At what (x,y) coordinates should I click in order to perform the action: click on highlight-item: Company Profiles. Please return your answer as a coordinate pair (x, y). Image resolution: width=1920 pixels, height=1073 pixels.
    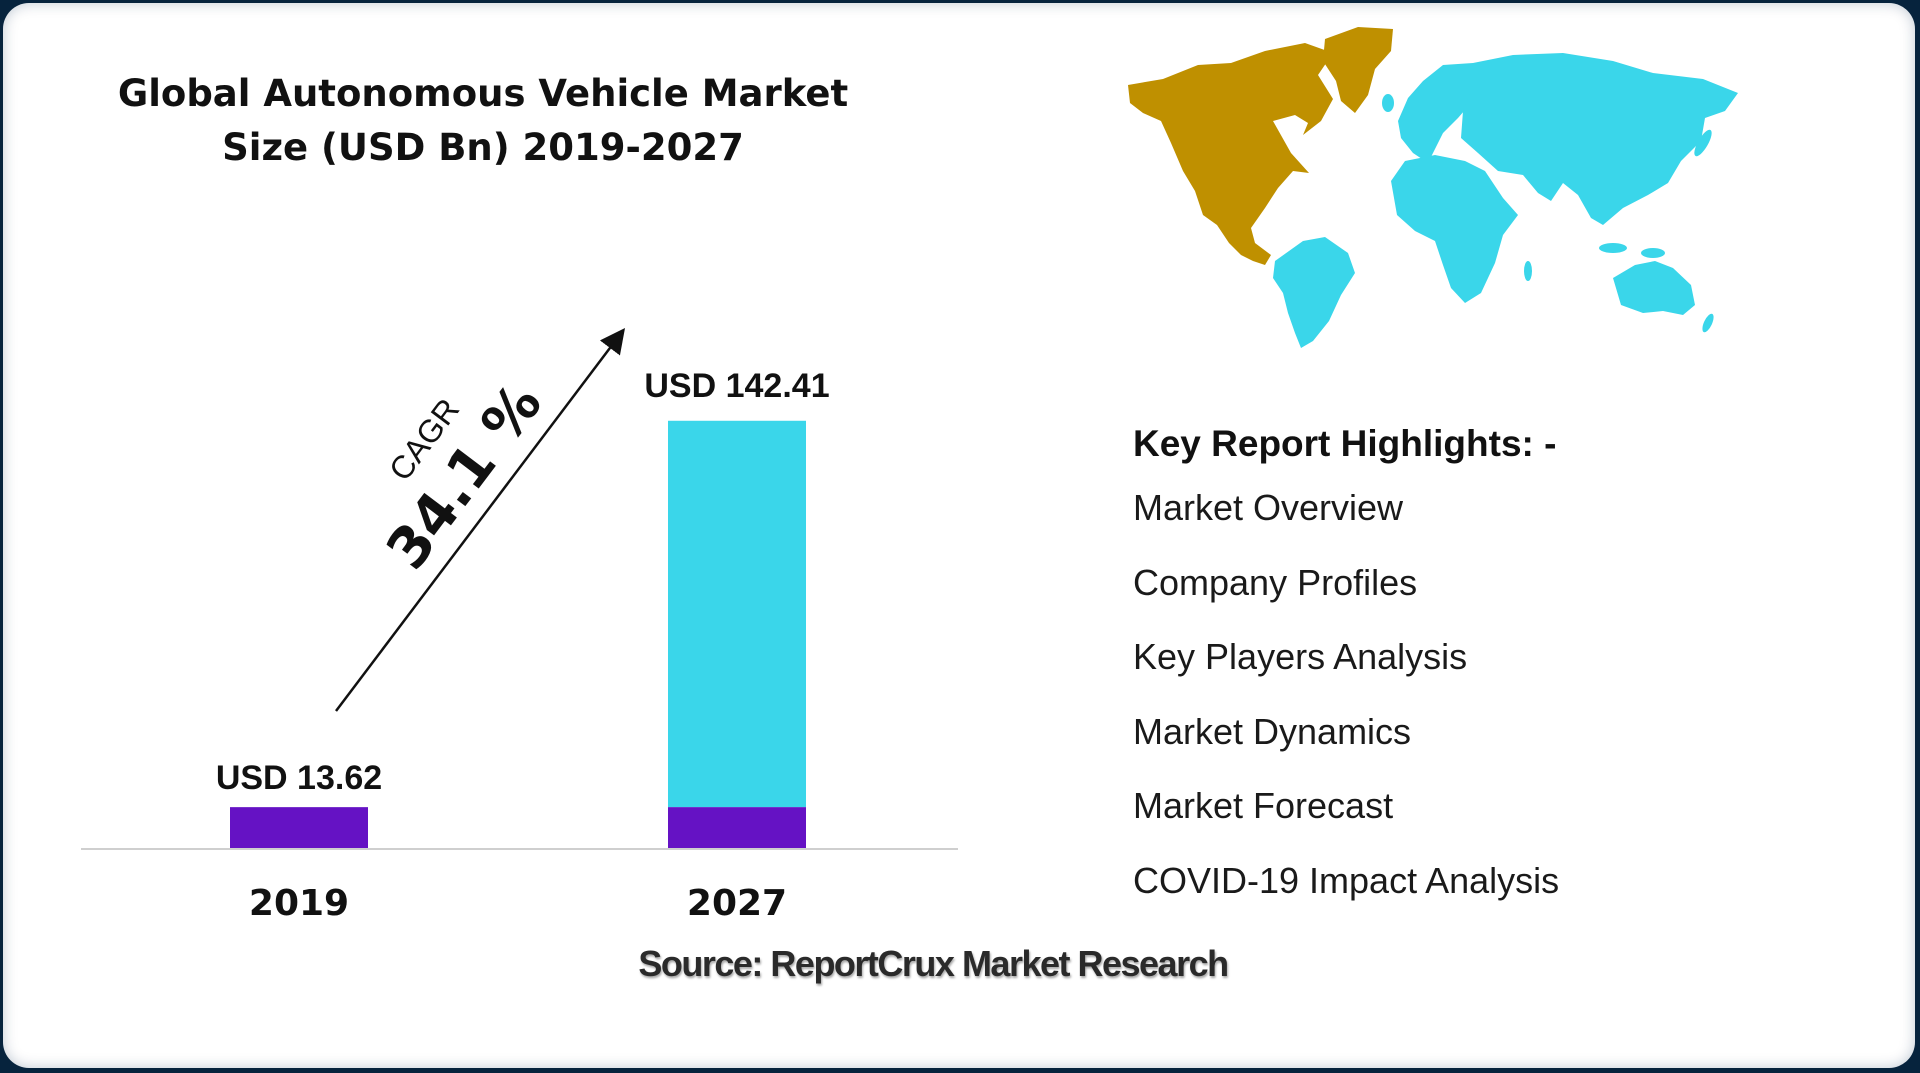
    Looking at the image, I should click on (1275, 582).